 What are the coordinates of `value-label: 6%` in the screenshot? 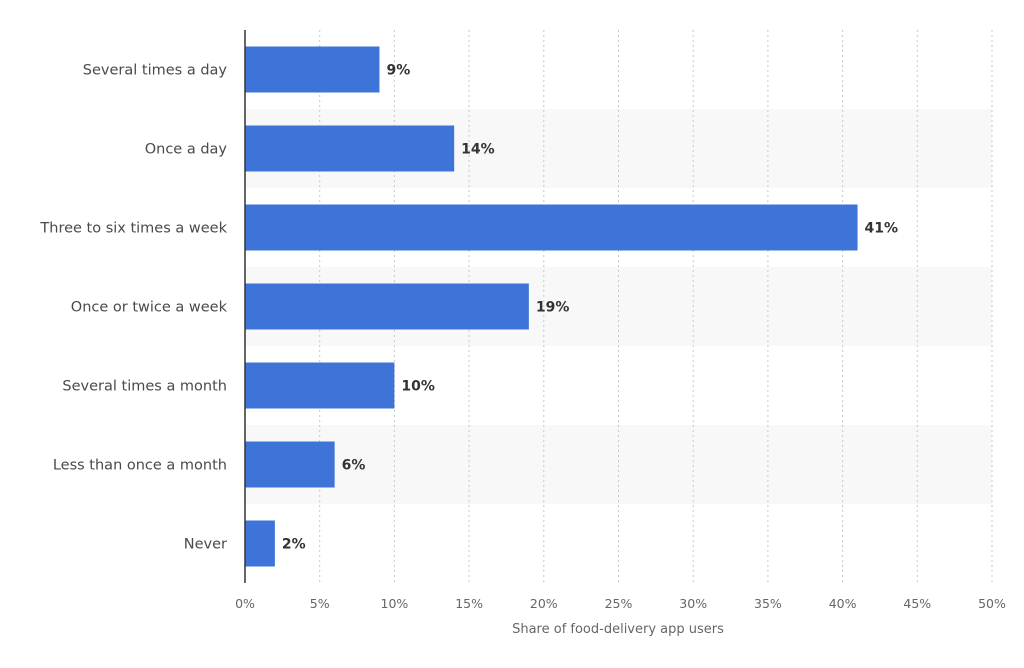 It's located at (354, 466).